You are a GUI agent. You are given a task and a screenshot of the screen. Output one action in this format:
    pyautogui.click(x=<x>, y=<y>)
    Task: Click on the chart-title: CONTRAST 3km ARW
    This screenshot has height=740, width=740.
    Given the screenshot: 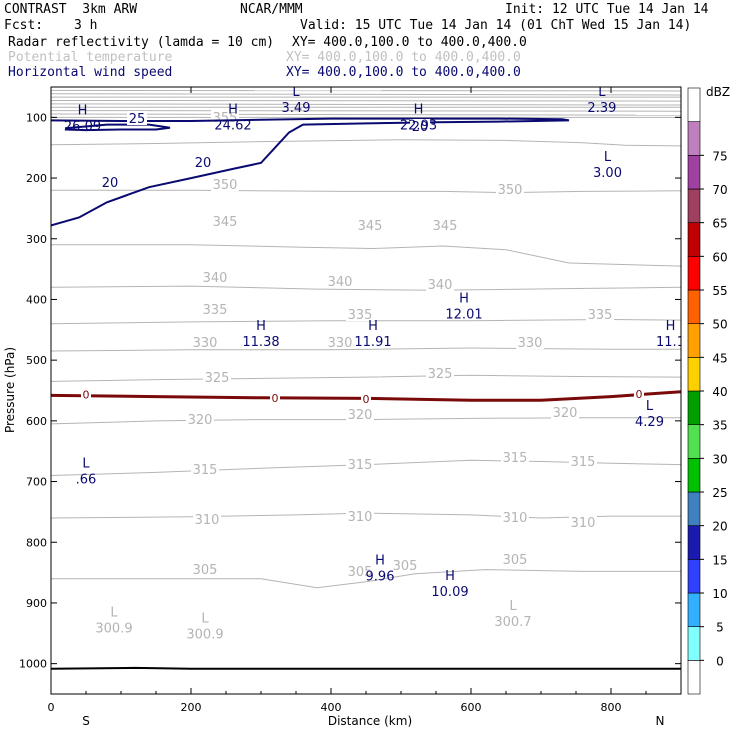 What is the action you would take?
    pyautogui.click(x=71, y=9)
    